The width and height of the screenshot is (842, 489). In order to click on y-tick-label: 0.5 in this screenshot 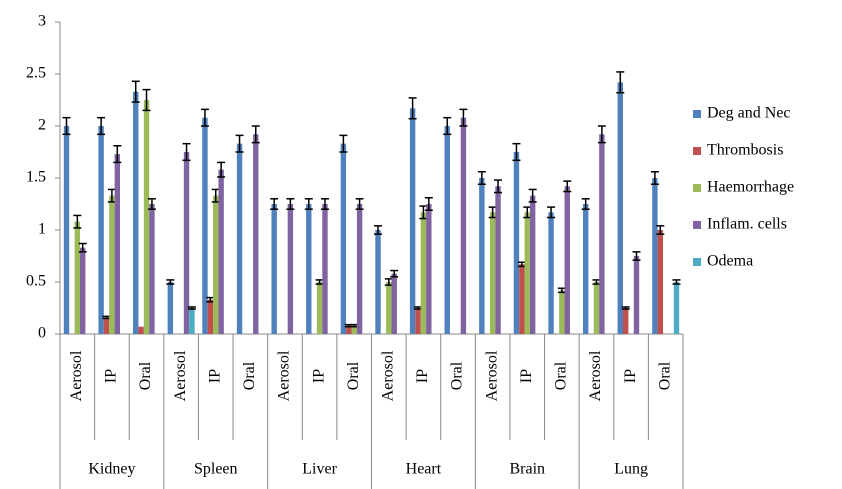, I will do `click(36, 281)`.